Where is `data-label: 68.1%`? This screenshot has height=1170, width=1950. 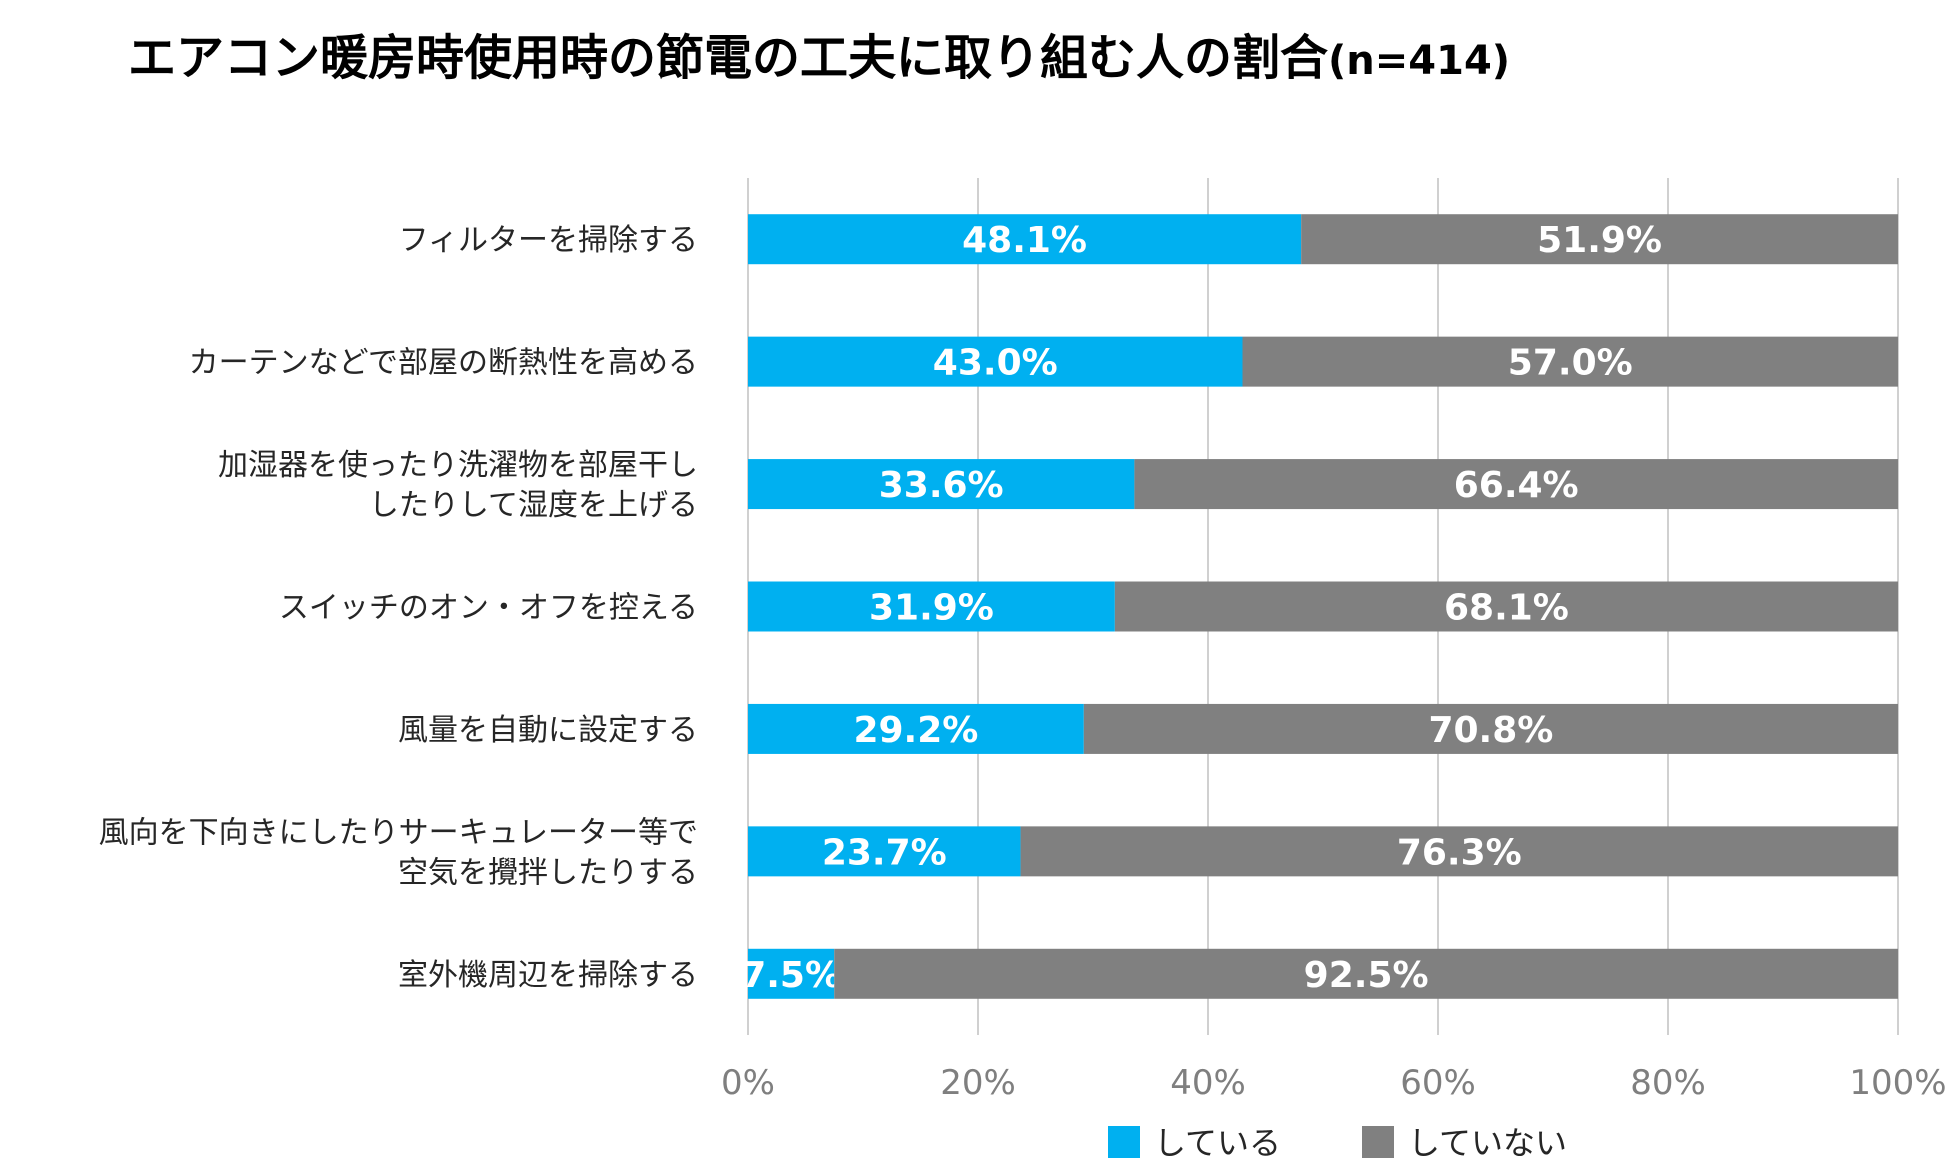
data-label: 68.1% is located at coordinates (1506, 608).